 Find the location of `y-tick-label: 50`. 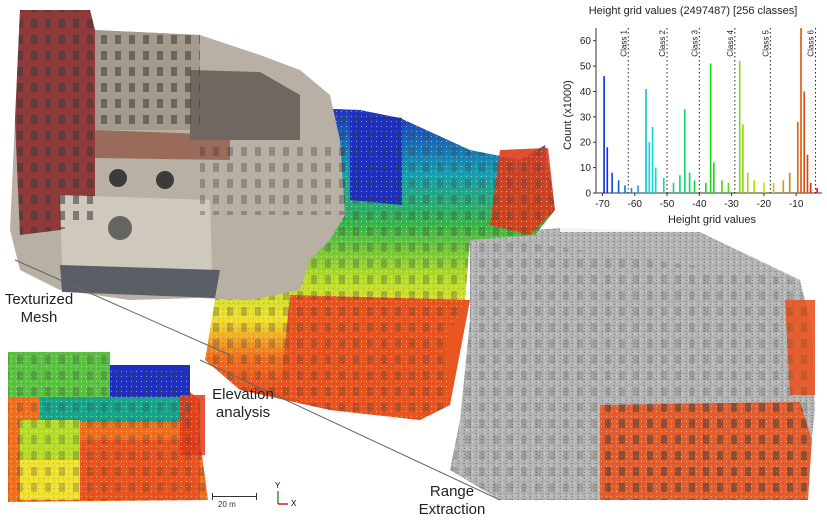

y-tick-label: 50 is located at coordinates (586, 67).